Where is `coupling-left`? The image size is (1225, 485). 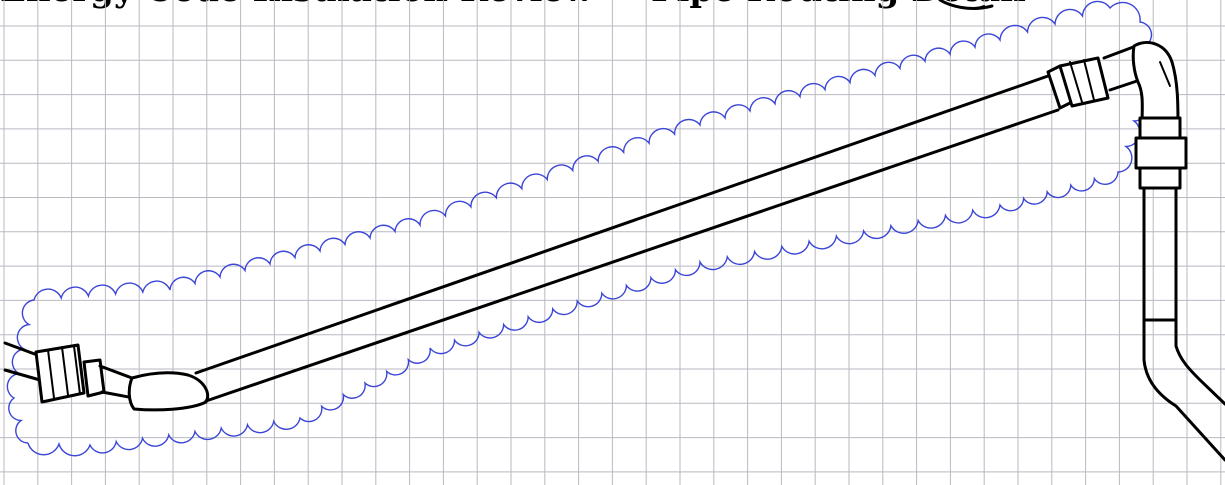
coupling-left is located at coordinates (70, 373).